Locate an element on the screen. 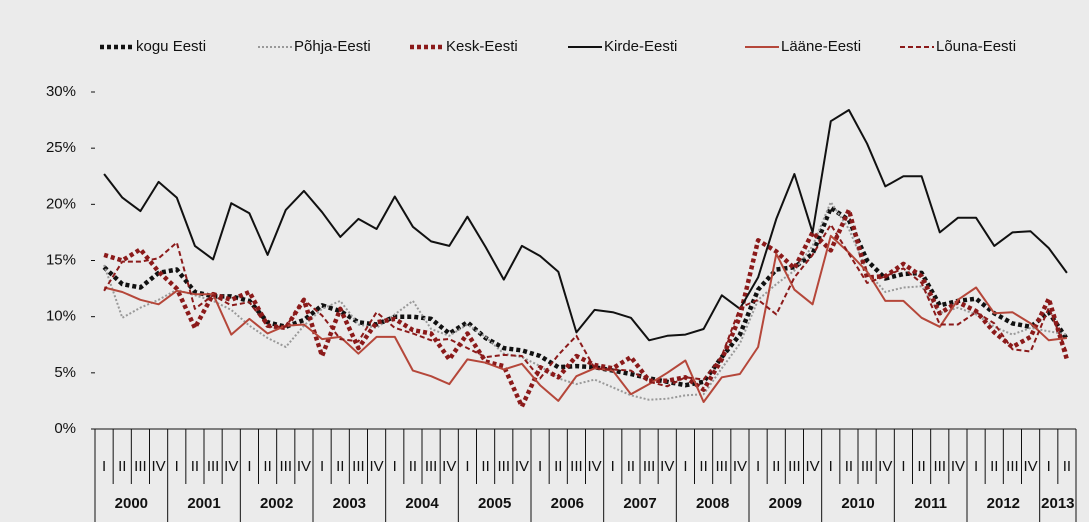  y-tick-label: 5% is located at coordinates (65, 372).